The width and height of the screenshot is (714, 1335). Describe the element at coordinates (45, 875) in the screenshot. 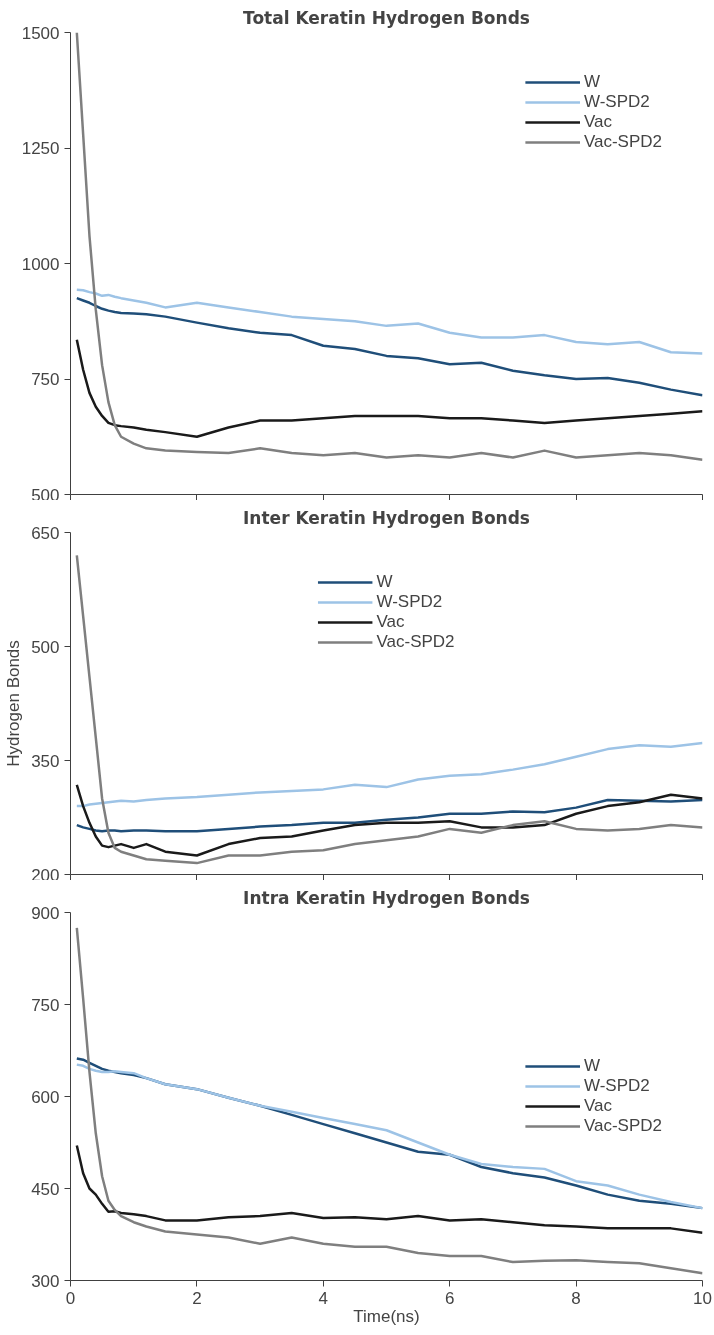

I see `y-tick-label: 200` at that location.